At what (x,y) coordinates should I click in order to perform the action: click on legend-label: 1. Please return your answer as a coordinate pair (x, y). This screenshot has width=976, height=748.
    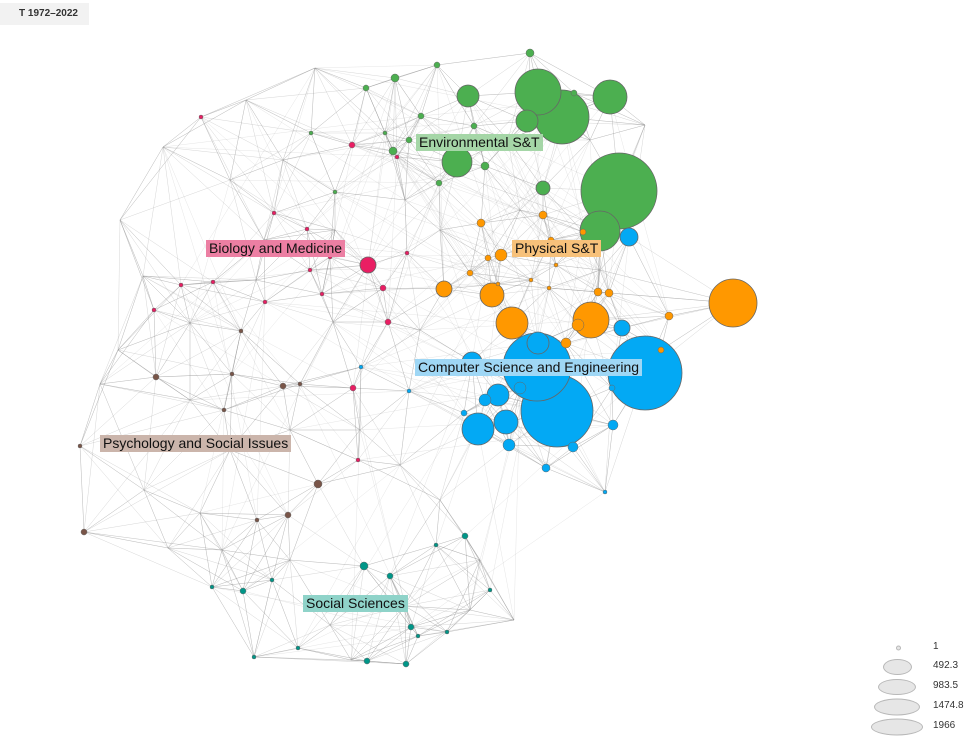
    Looking at the image, I should click on (936, 646).